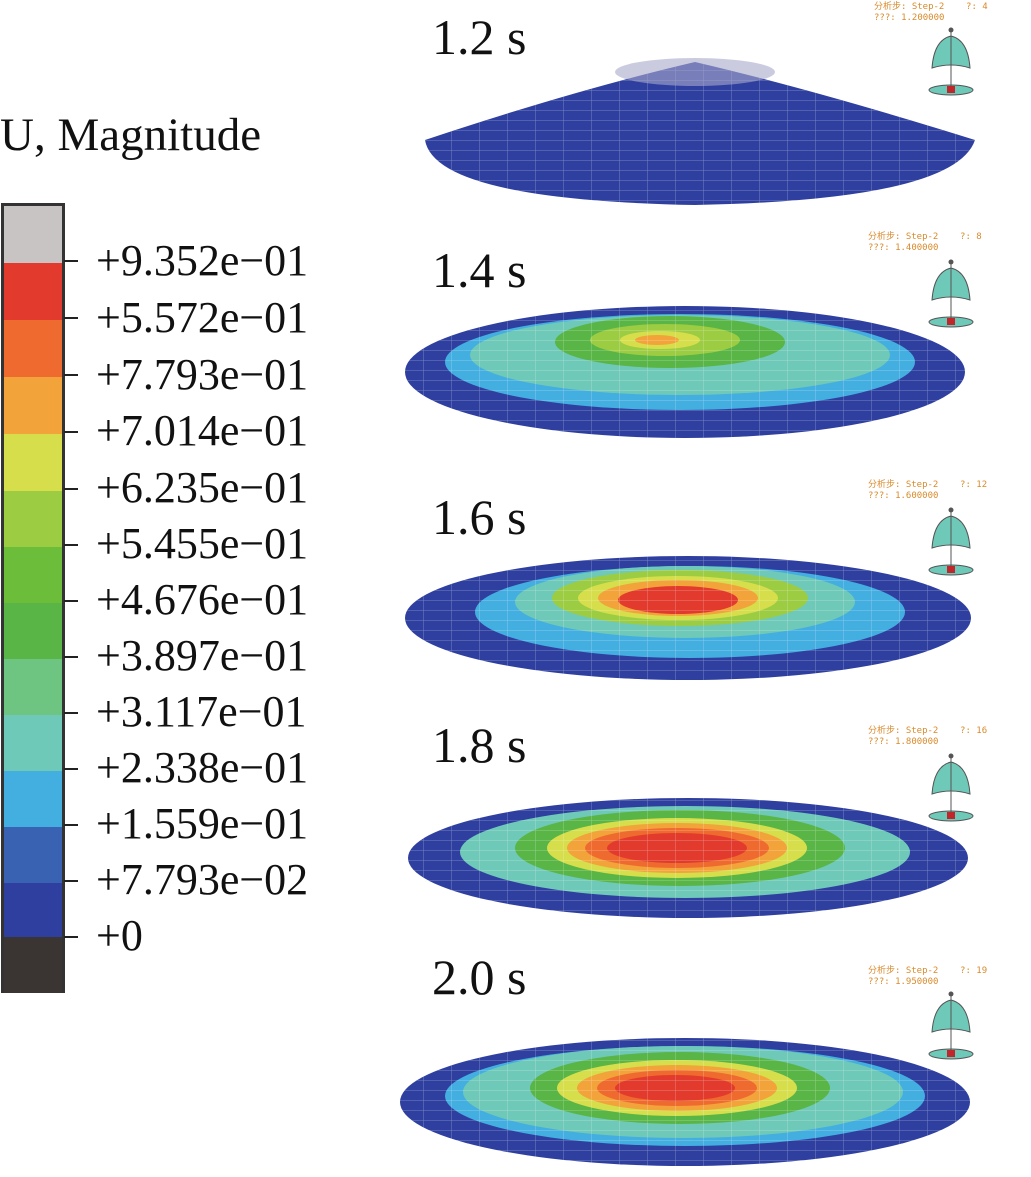 The width and height of the screenshot is (1031, 1177). I want to click on legend-value: +2.338e−01, so click(202, 767).